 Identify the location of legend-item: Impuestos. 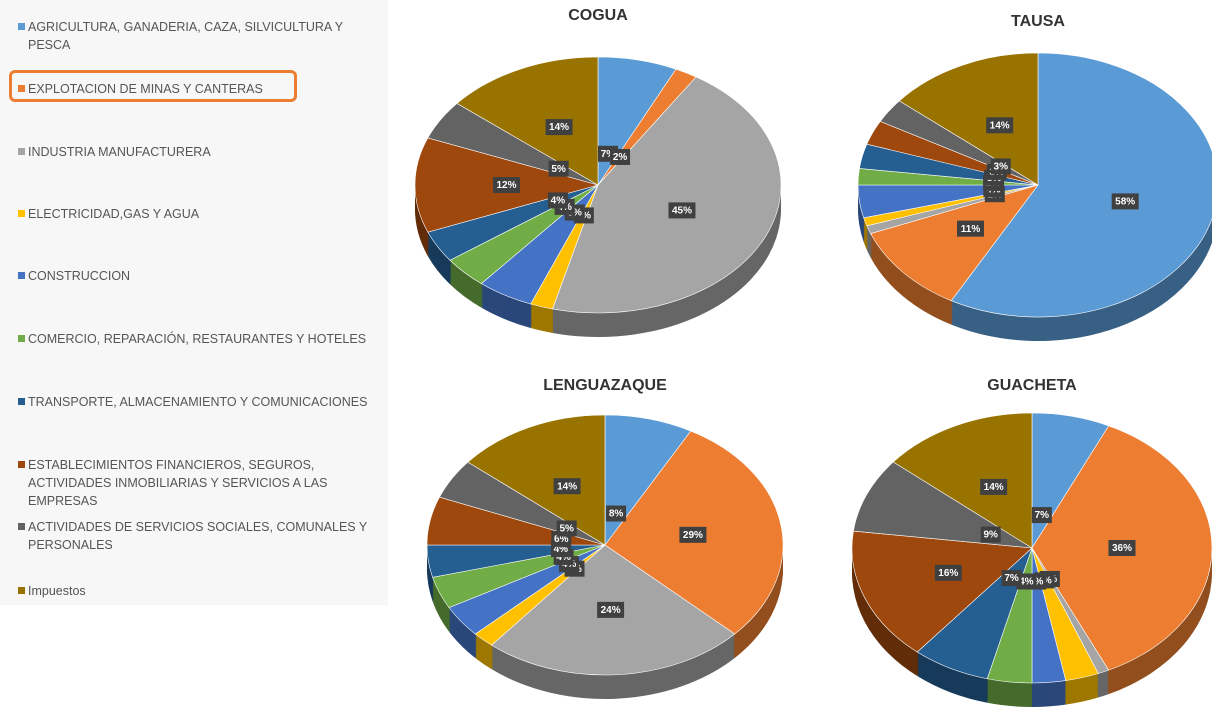
(198, 591).